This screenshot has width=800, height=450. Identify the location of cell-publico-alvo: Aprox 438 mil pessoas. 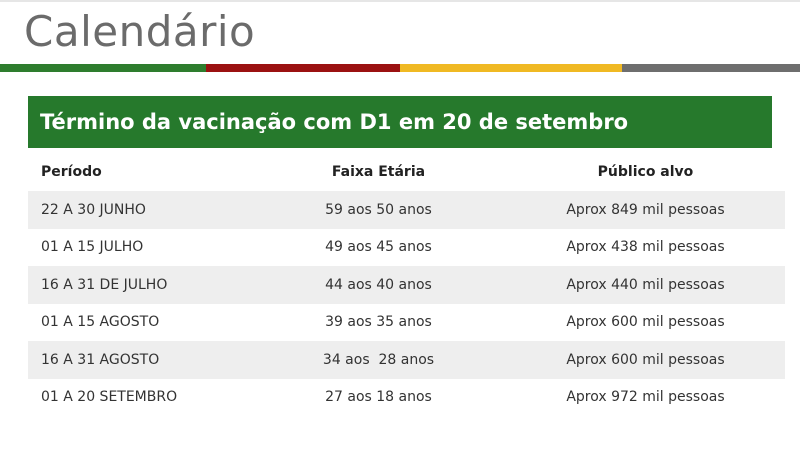
(645, 247).